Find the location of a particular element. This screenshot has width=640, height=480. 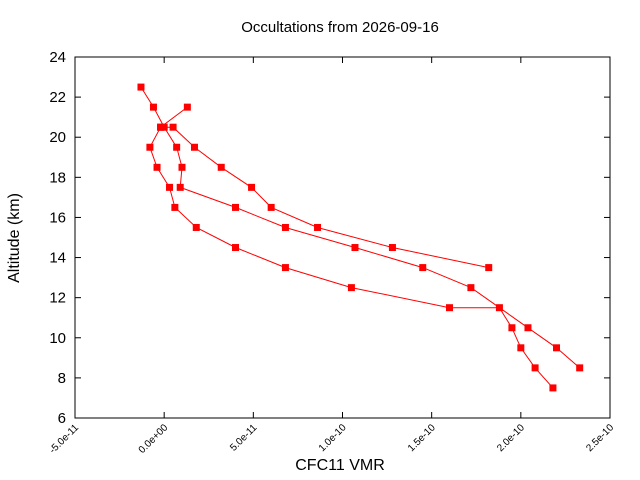

y-axis-label: Altitude (km) is located at coordinates (14, 238).